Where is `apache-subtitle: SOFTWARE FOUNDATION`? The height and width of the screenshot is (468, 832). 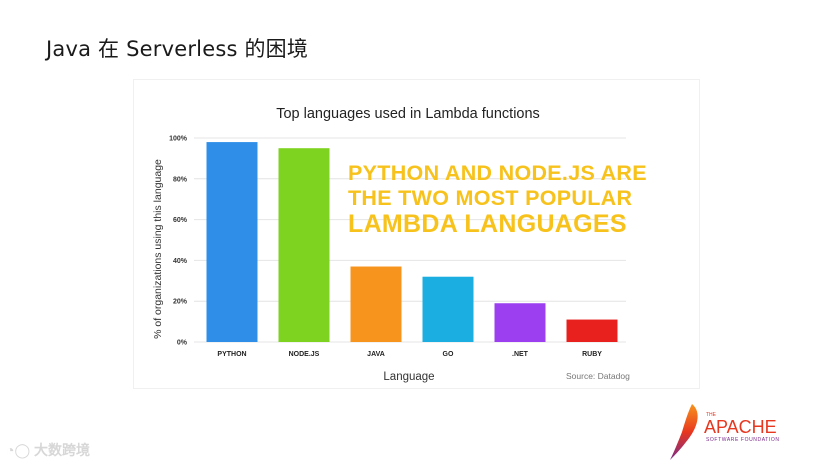 apache-subtitle: SOFTWARE FOUNDATION is located at coordinates (743, 440).